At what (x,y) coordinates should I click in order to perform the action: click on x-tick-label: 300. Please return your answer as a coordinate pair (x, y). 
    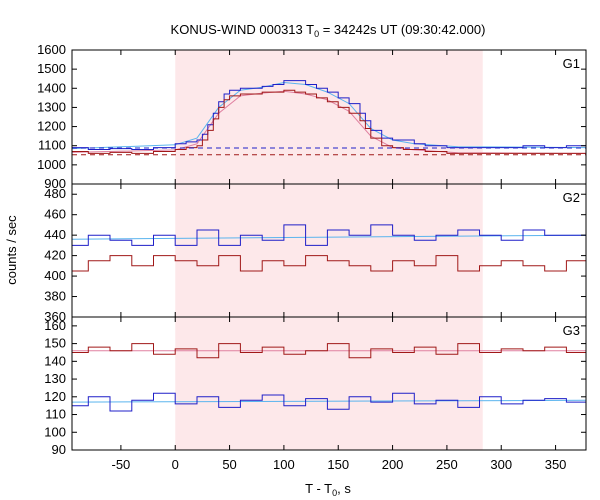
    Looking at the image, I should click on (501, 464).